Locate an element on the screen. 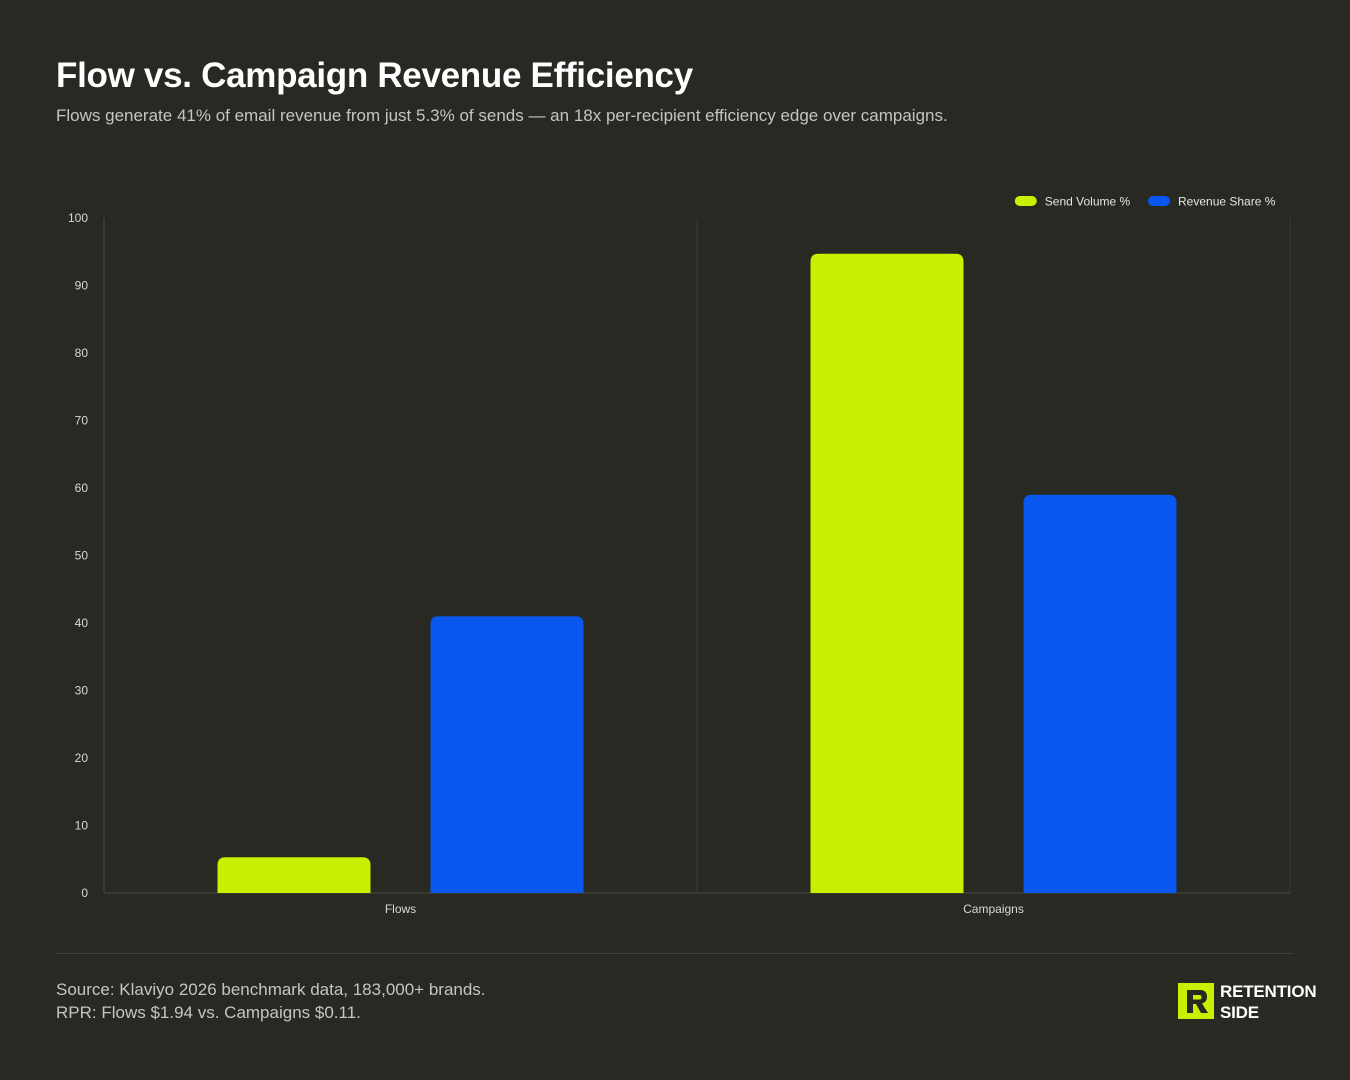  legend-label-revenue-share: Revenue Share % is located at coordinates (1227, 202).